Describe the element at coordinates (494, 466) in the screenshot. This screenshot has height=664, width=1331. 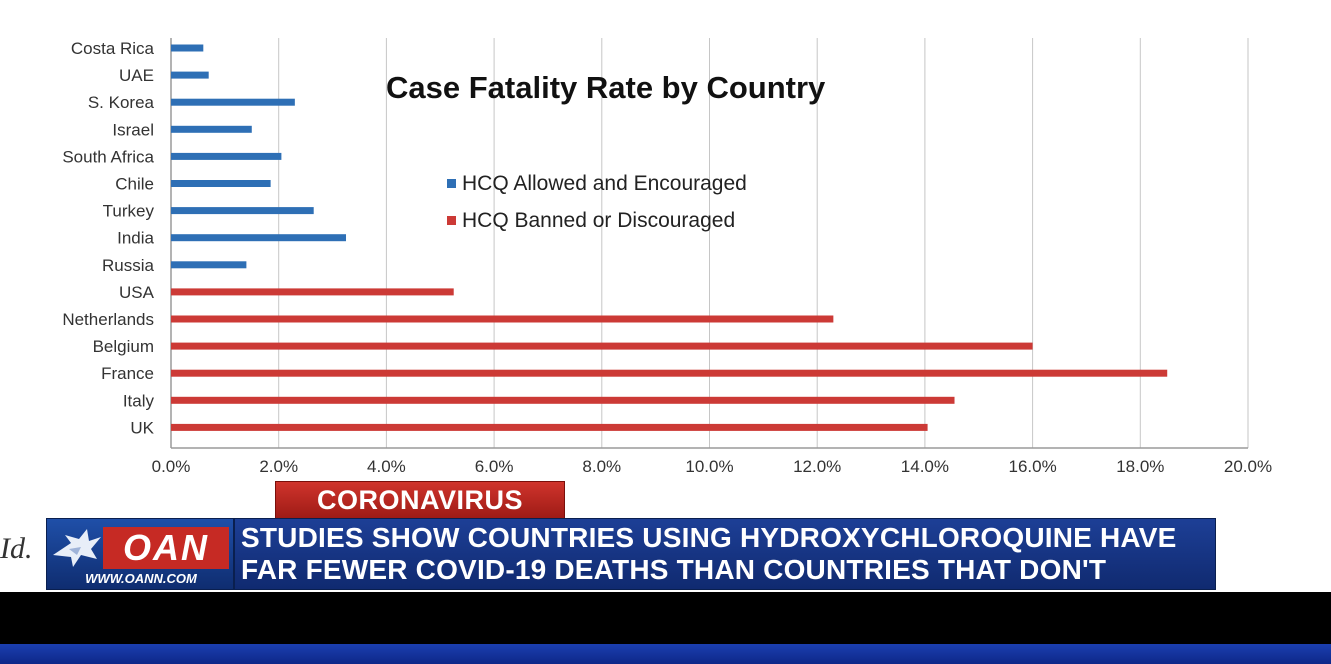
I see `x-tick-label: 6.0%` at that location.